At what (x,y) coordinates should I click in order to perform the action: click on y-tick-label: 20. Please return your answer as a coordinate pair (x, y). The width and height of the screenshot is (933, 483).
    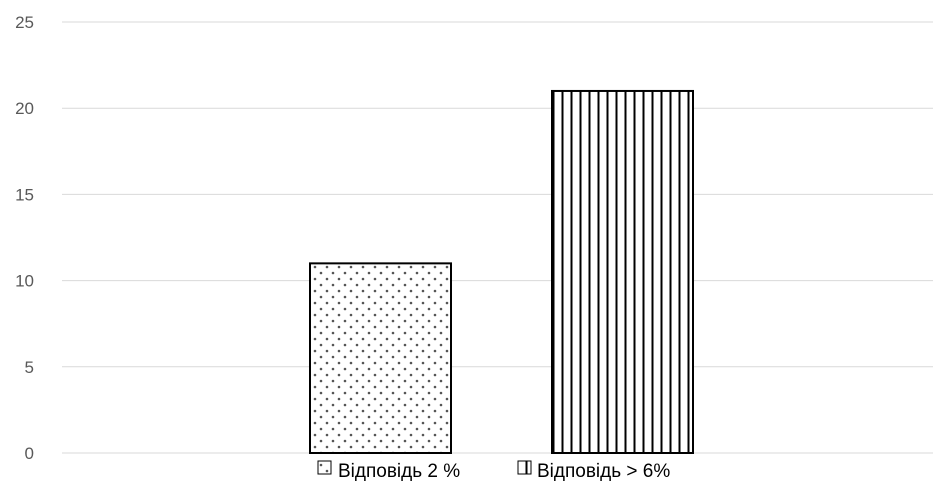
    Looking at the image, I should click on (24, 108).